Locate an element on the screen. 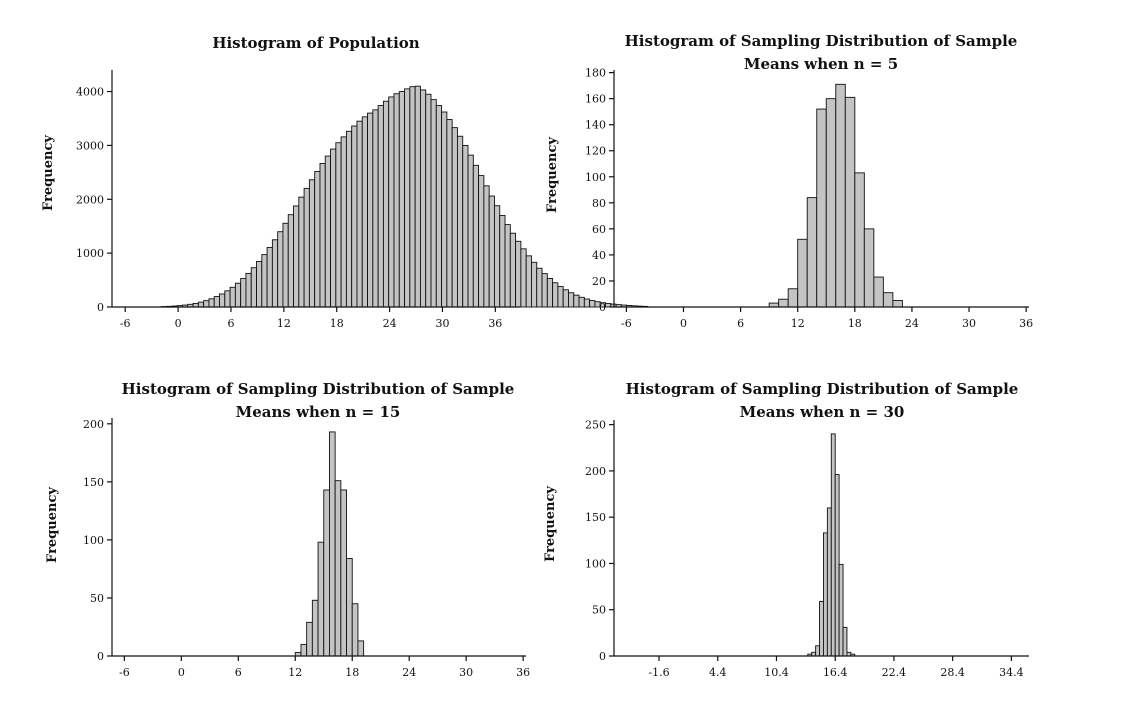 The image size is (1137, 714). y-tick-label: 60 is located at coordinates (599, 229).